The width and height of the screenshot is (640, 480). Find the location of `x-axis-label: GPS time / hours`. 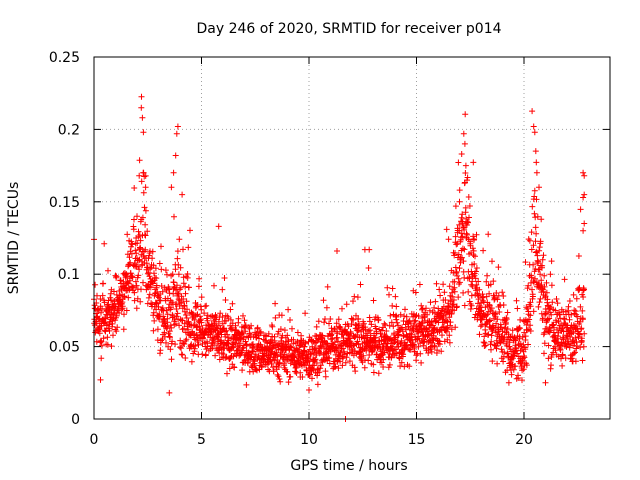

x-axis-label: GPS time / hours is located at coordinates (348, 466).